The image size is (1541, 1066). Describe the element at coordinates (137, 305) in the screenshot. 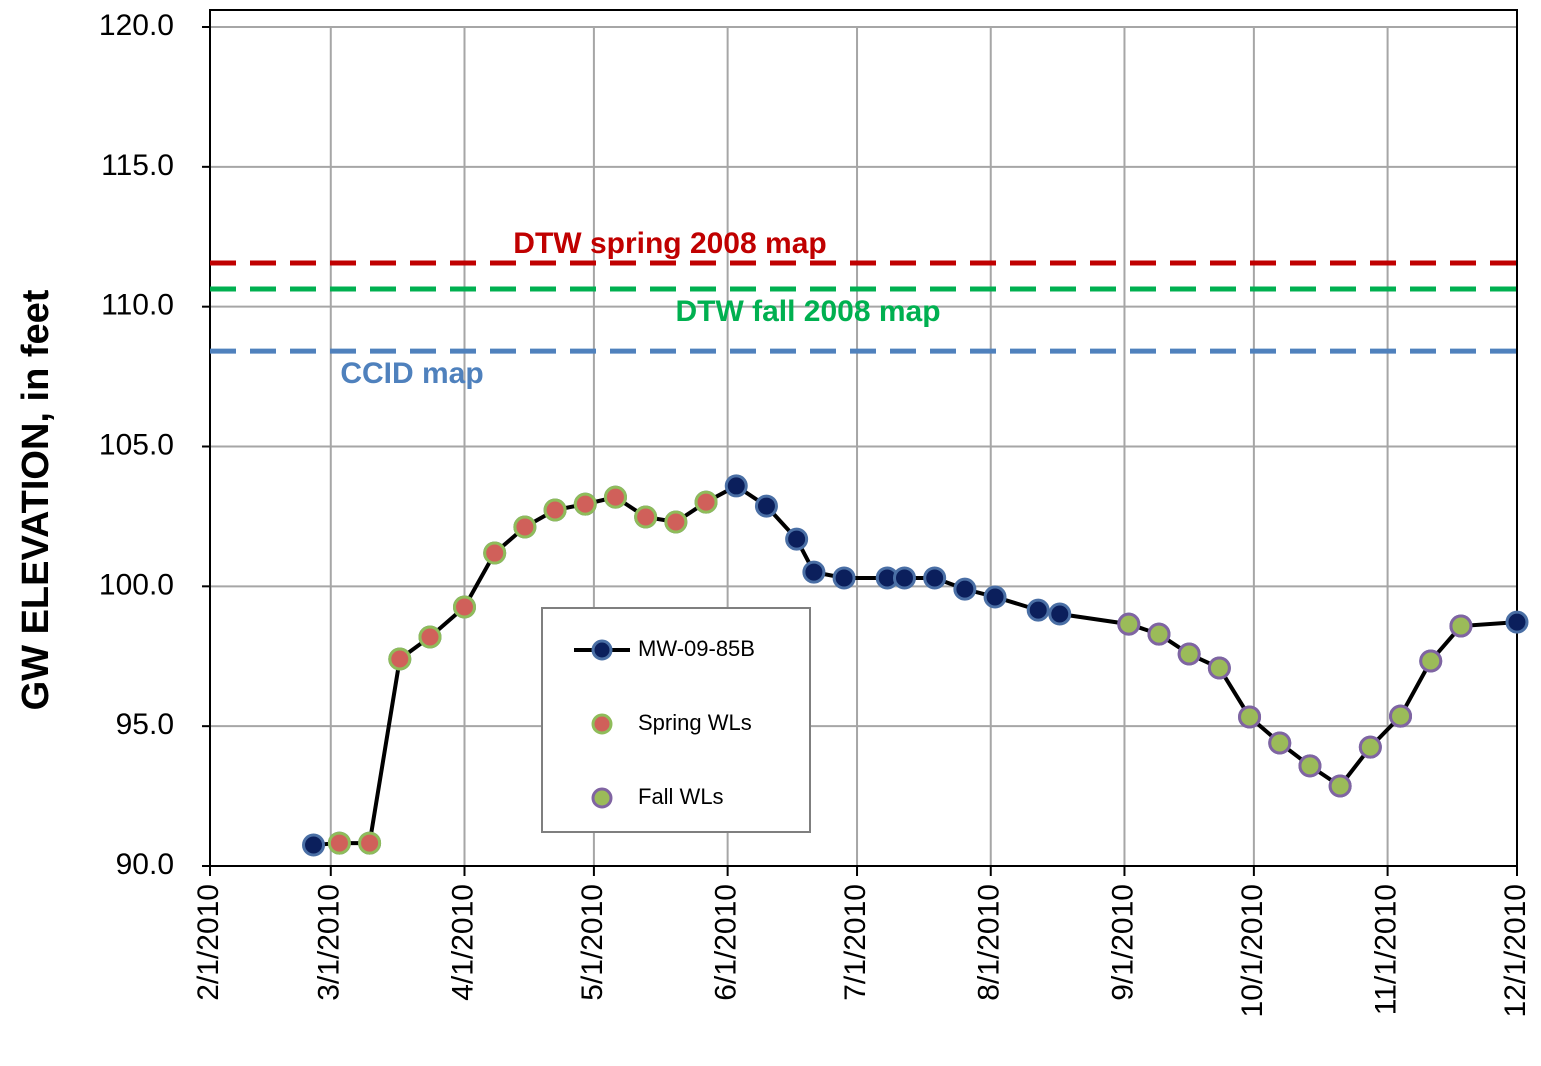

I see `y-tick-label: 110.0` at that location.